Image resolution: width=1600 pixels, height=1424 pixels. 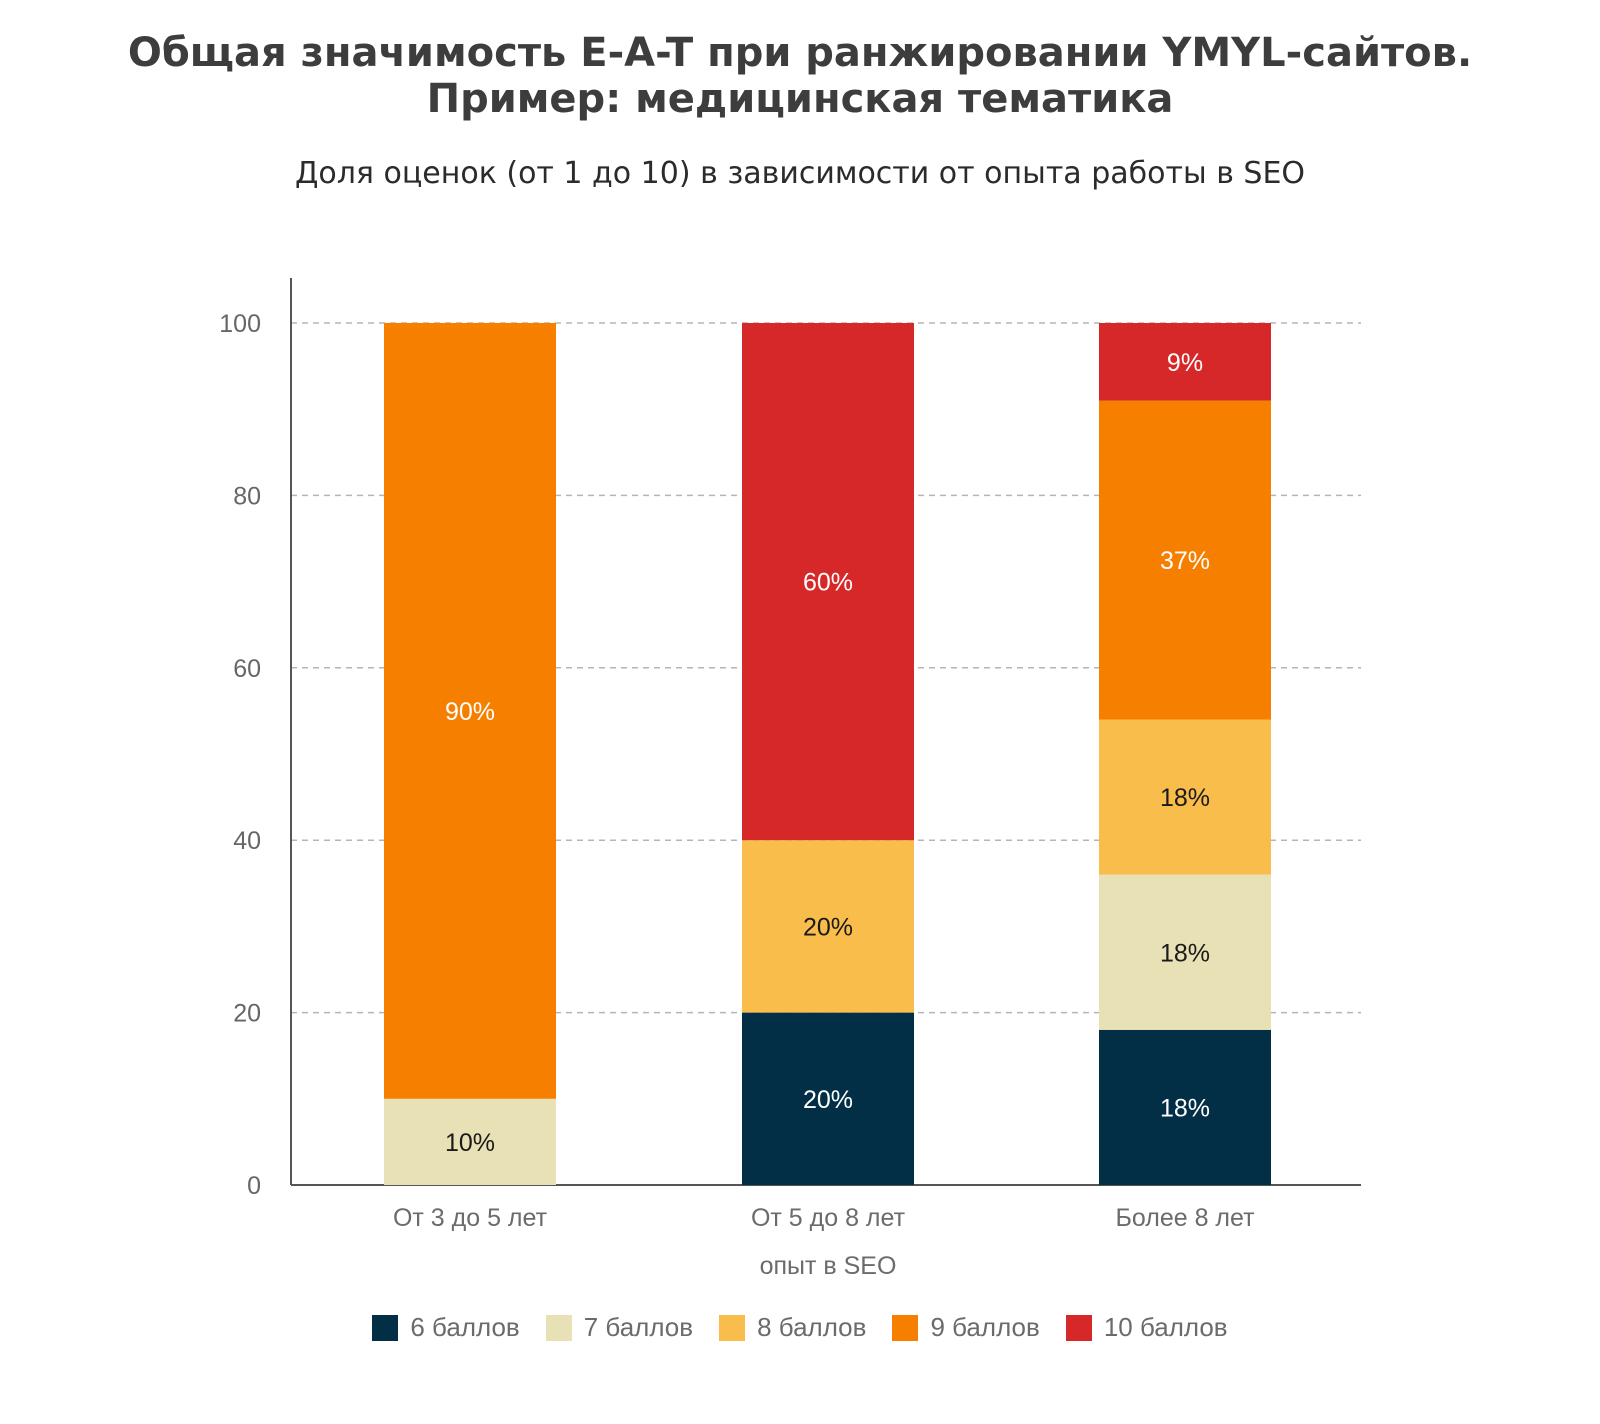 I want to click on legend-label: 6 баллов, so click(x=465, y=1327).